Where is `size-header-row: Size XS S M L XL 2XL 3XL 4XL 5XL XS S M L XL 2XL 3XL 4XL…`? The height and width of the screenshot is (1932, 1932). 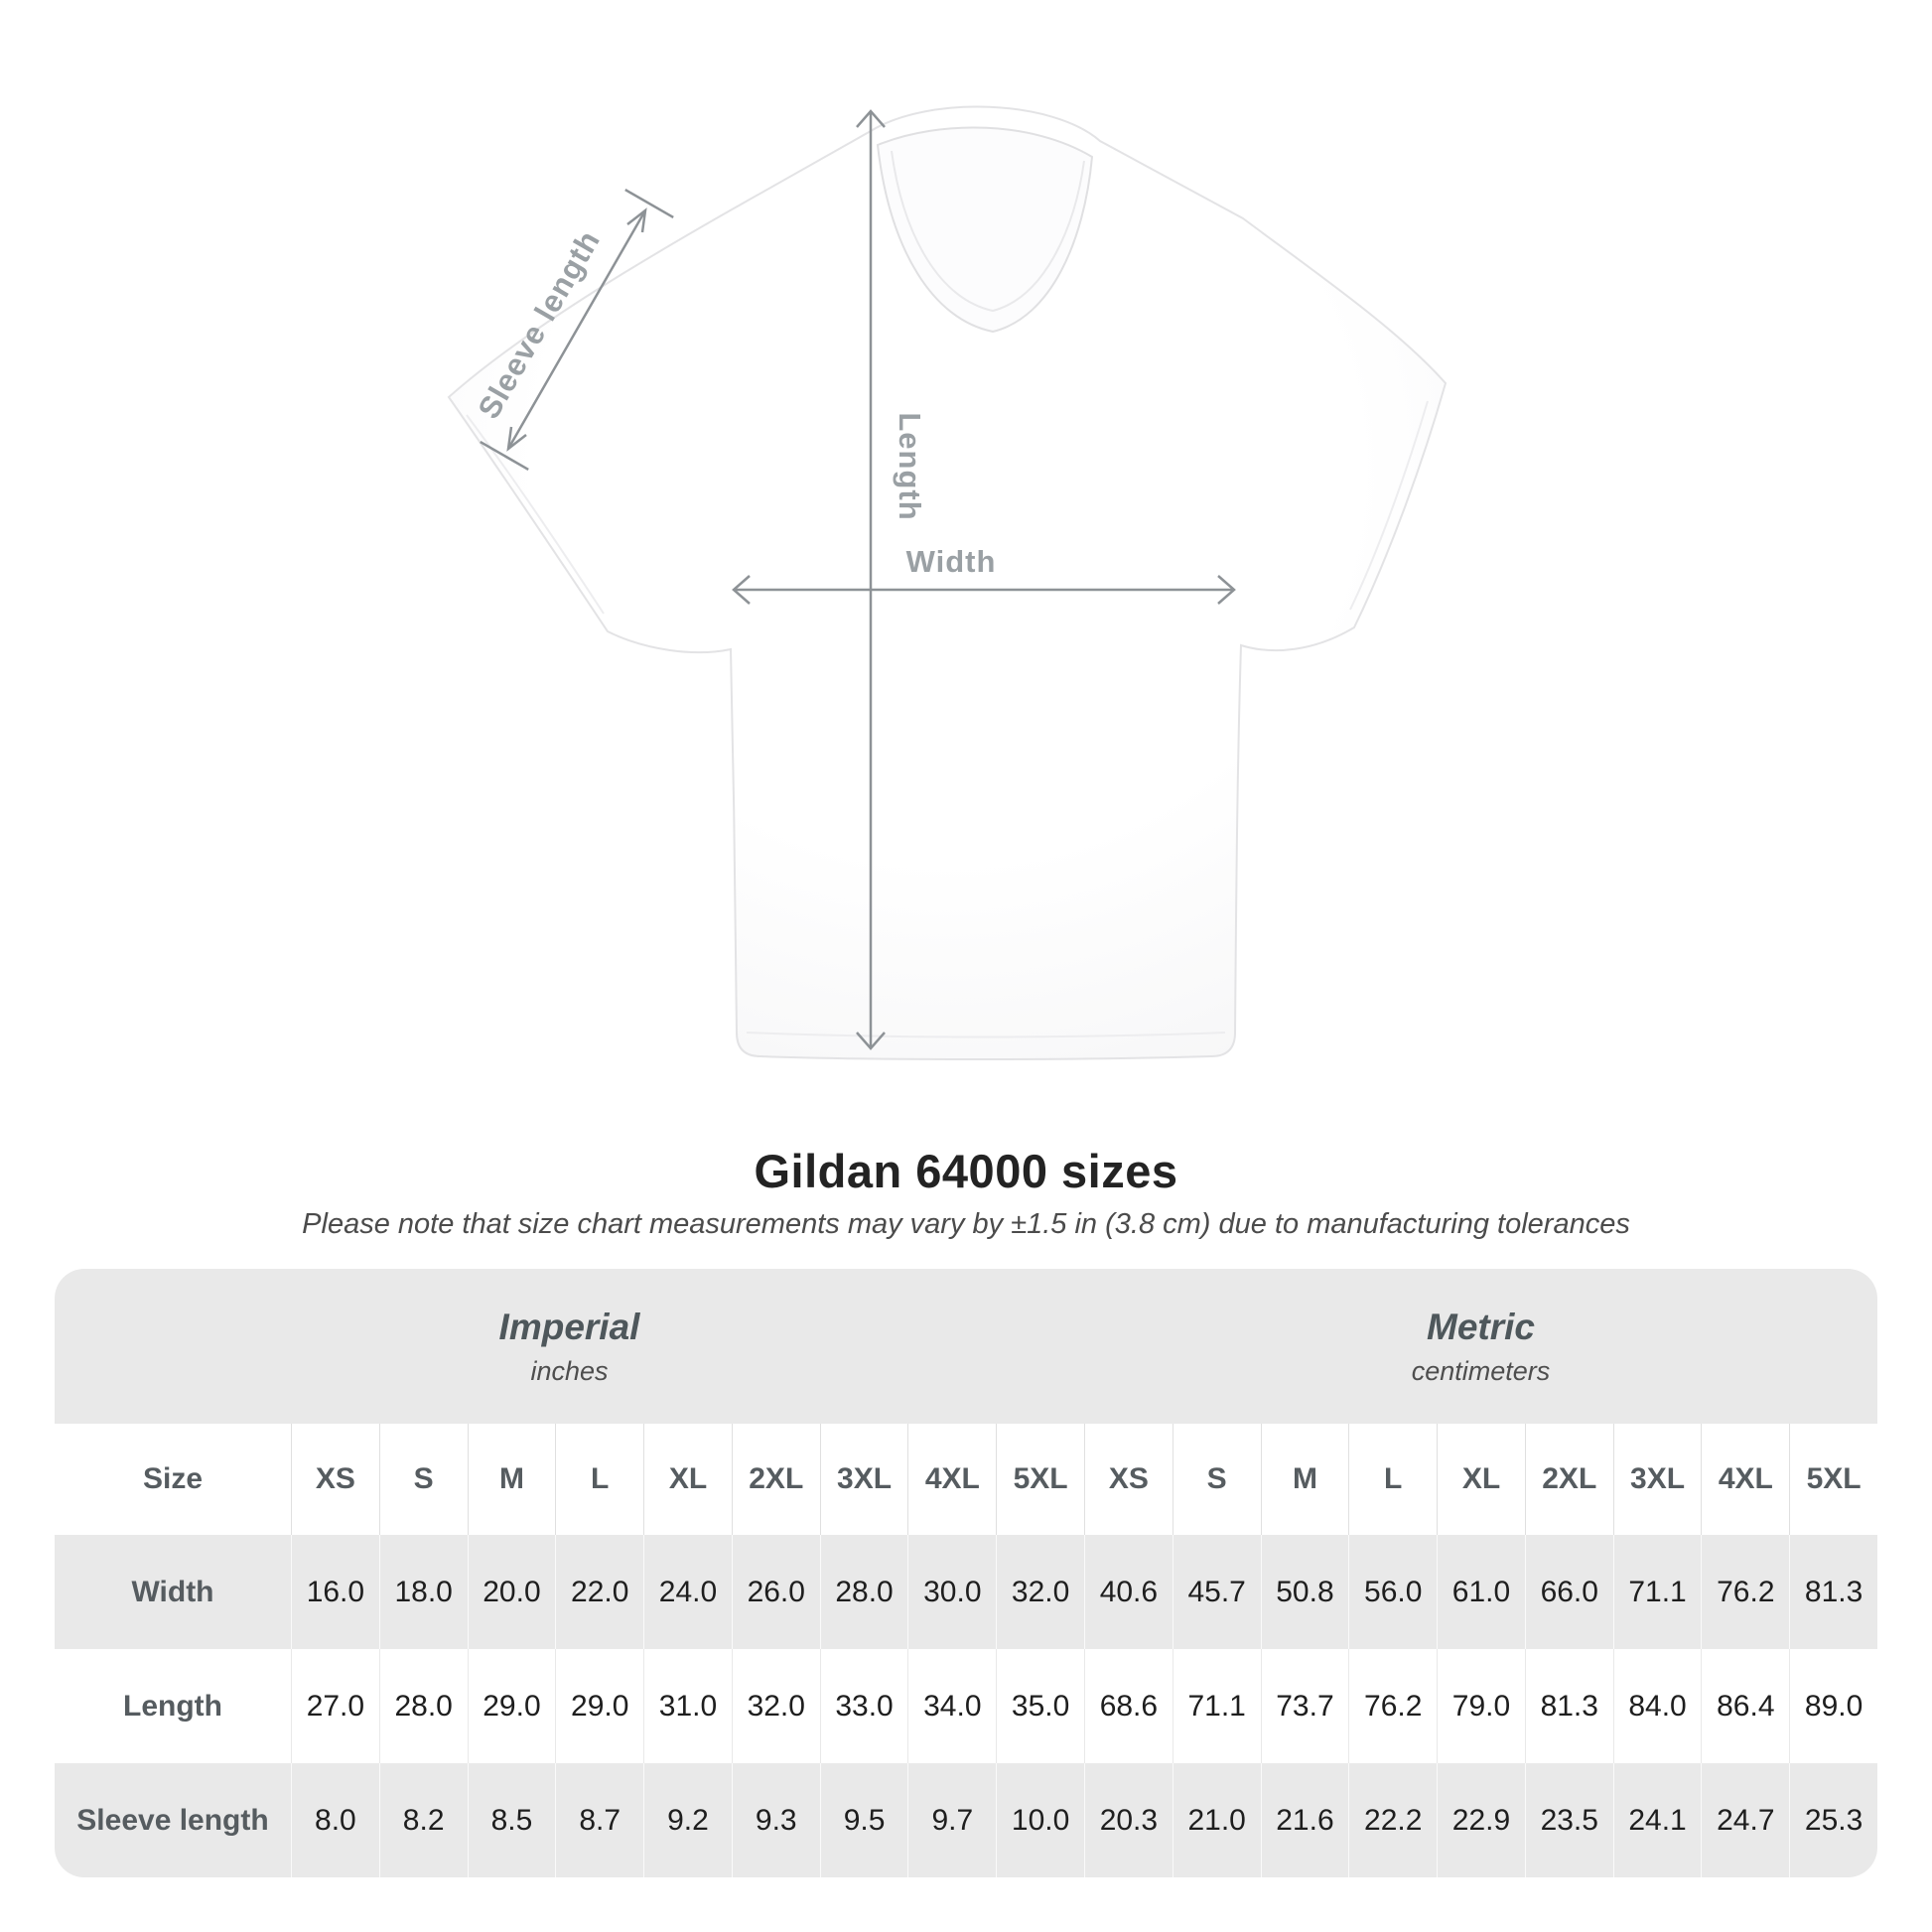
size-header-row: Size XS S M L XL 2XL 3XL 4XL 5XL XS S M L XL 2XL 3XL 4XL… is located at coordinates (966, 1480).